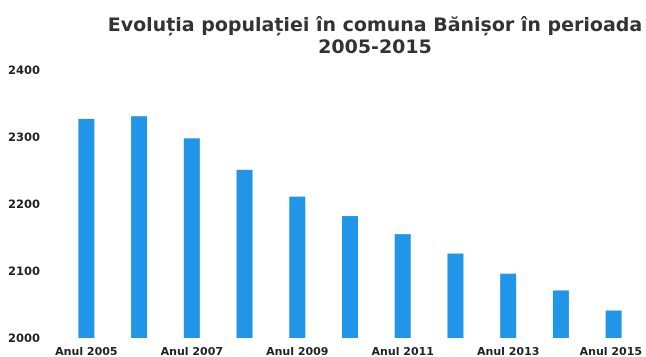  What do you see at coordinates (24, 137) in the screenshot?
I see `y-tick-label: 2300` at bounding box center [24, 137].